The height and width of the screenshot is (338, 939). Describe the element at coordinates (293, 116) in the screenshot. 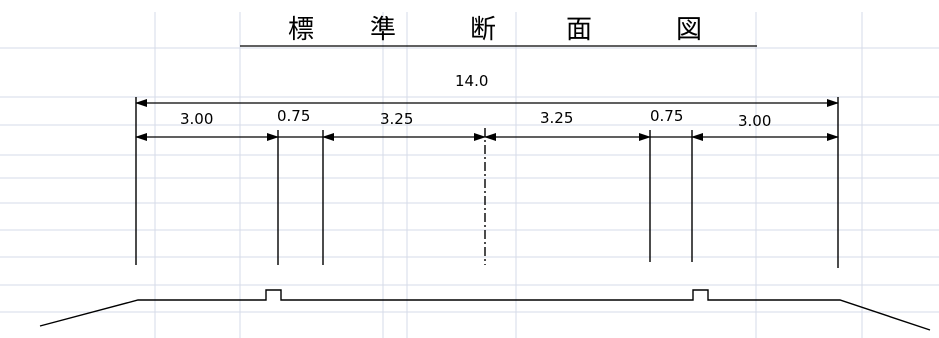

I see `segment-label-2: 0.75` at that location.